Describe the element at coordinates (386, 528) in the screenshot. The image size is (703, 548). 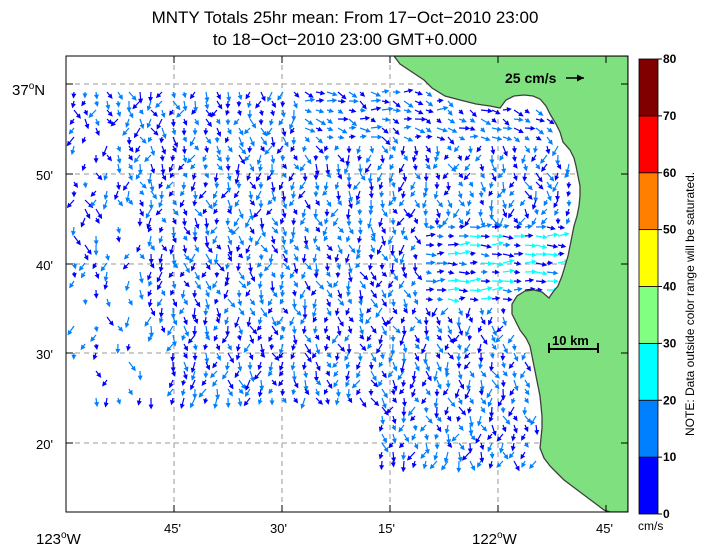
I see `lon-label-15: 15'` at that location.